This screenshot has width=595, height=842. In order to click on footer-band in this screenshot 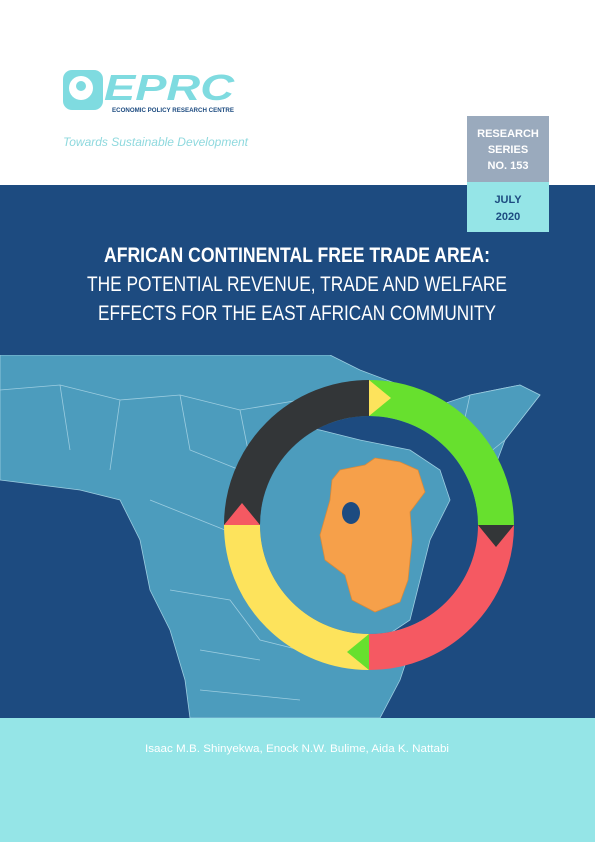, I will do `click(297, 780)`.